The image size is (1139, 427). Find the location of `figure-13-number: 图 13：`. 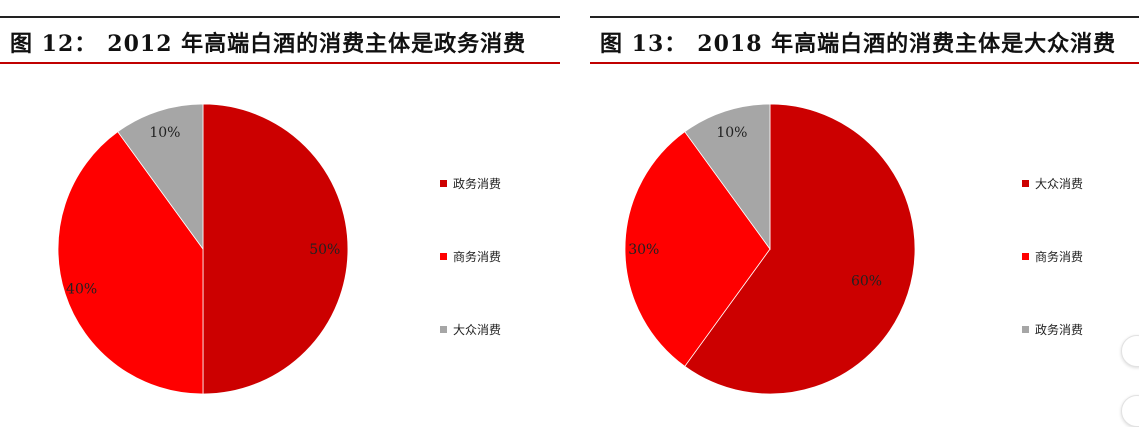

figure-13-number: 图 13： is located at coordinates (644, 44).